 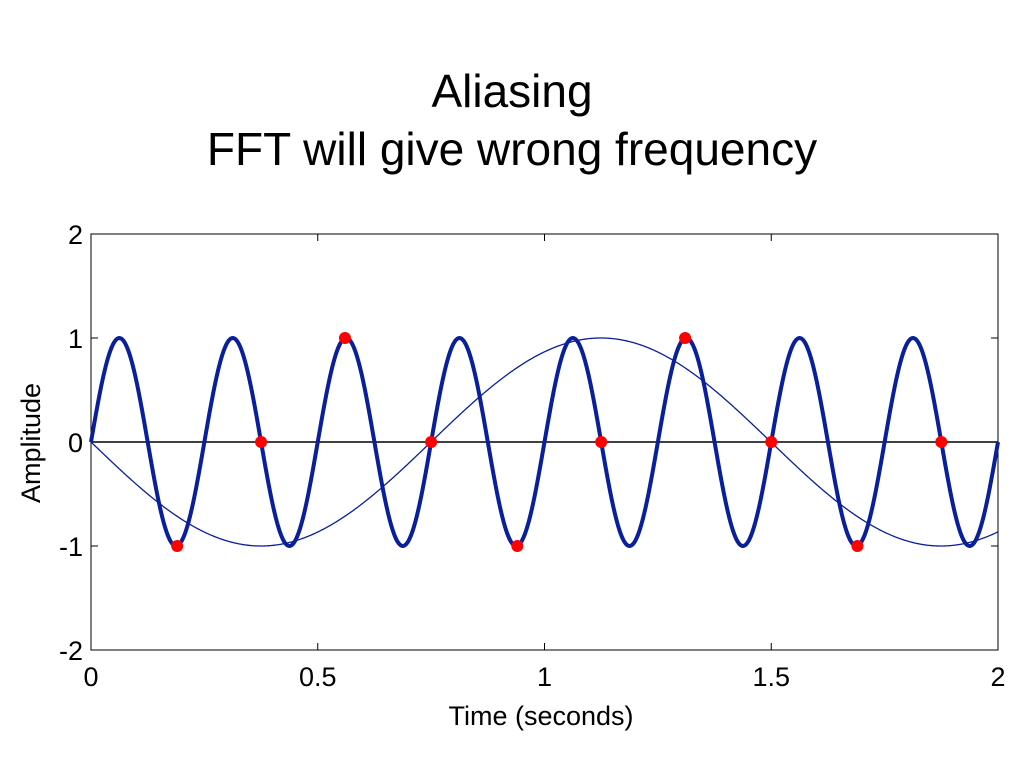 I want to click on x-tick-label: 2, so click(x=997, y=677).